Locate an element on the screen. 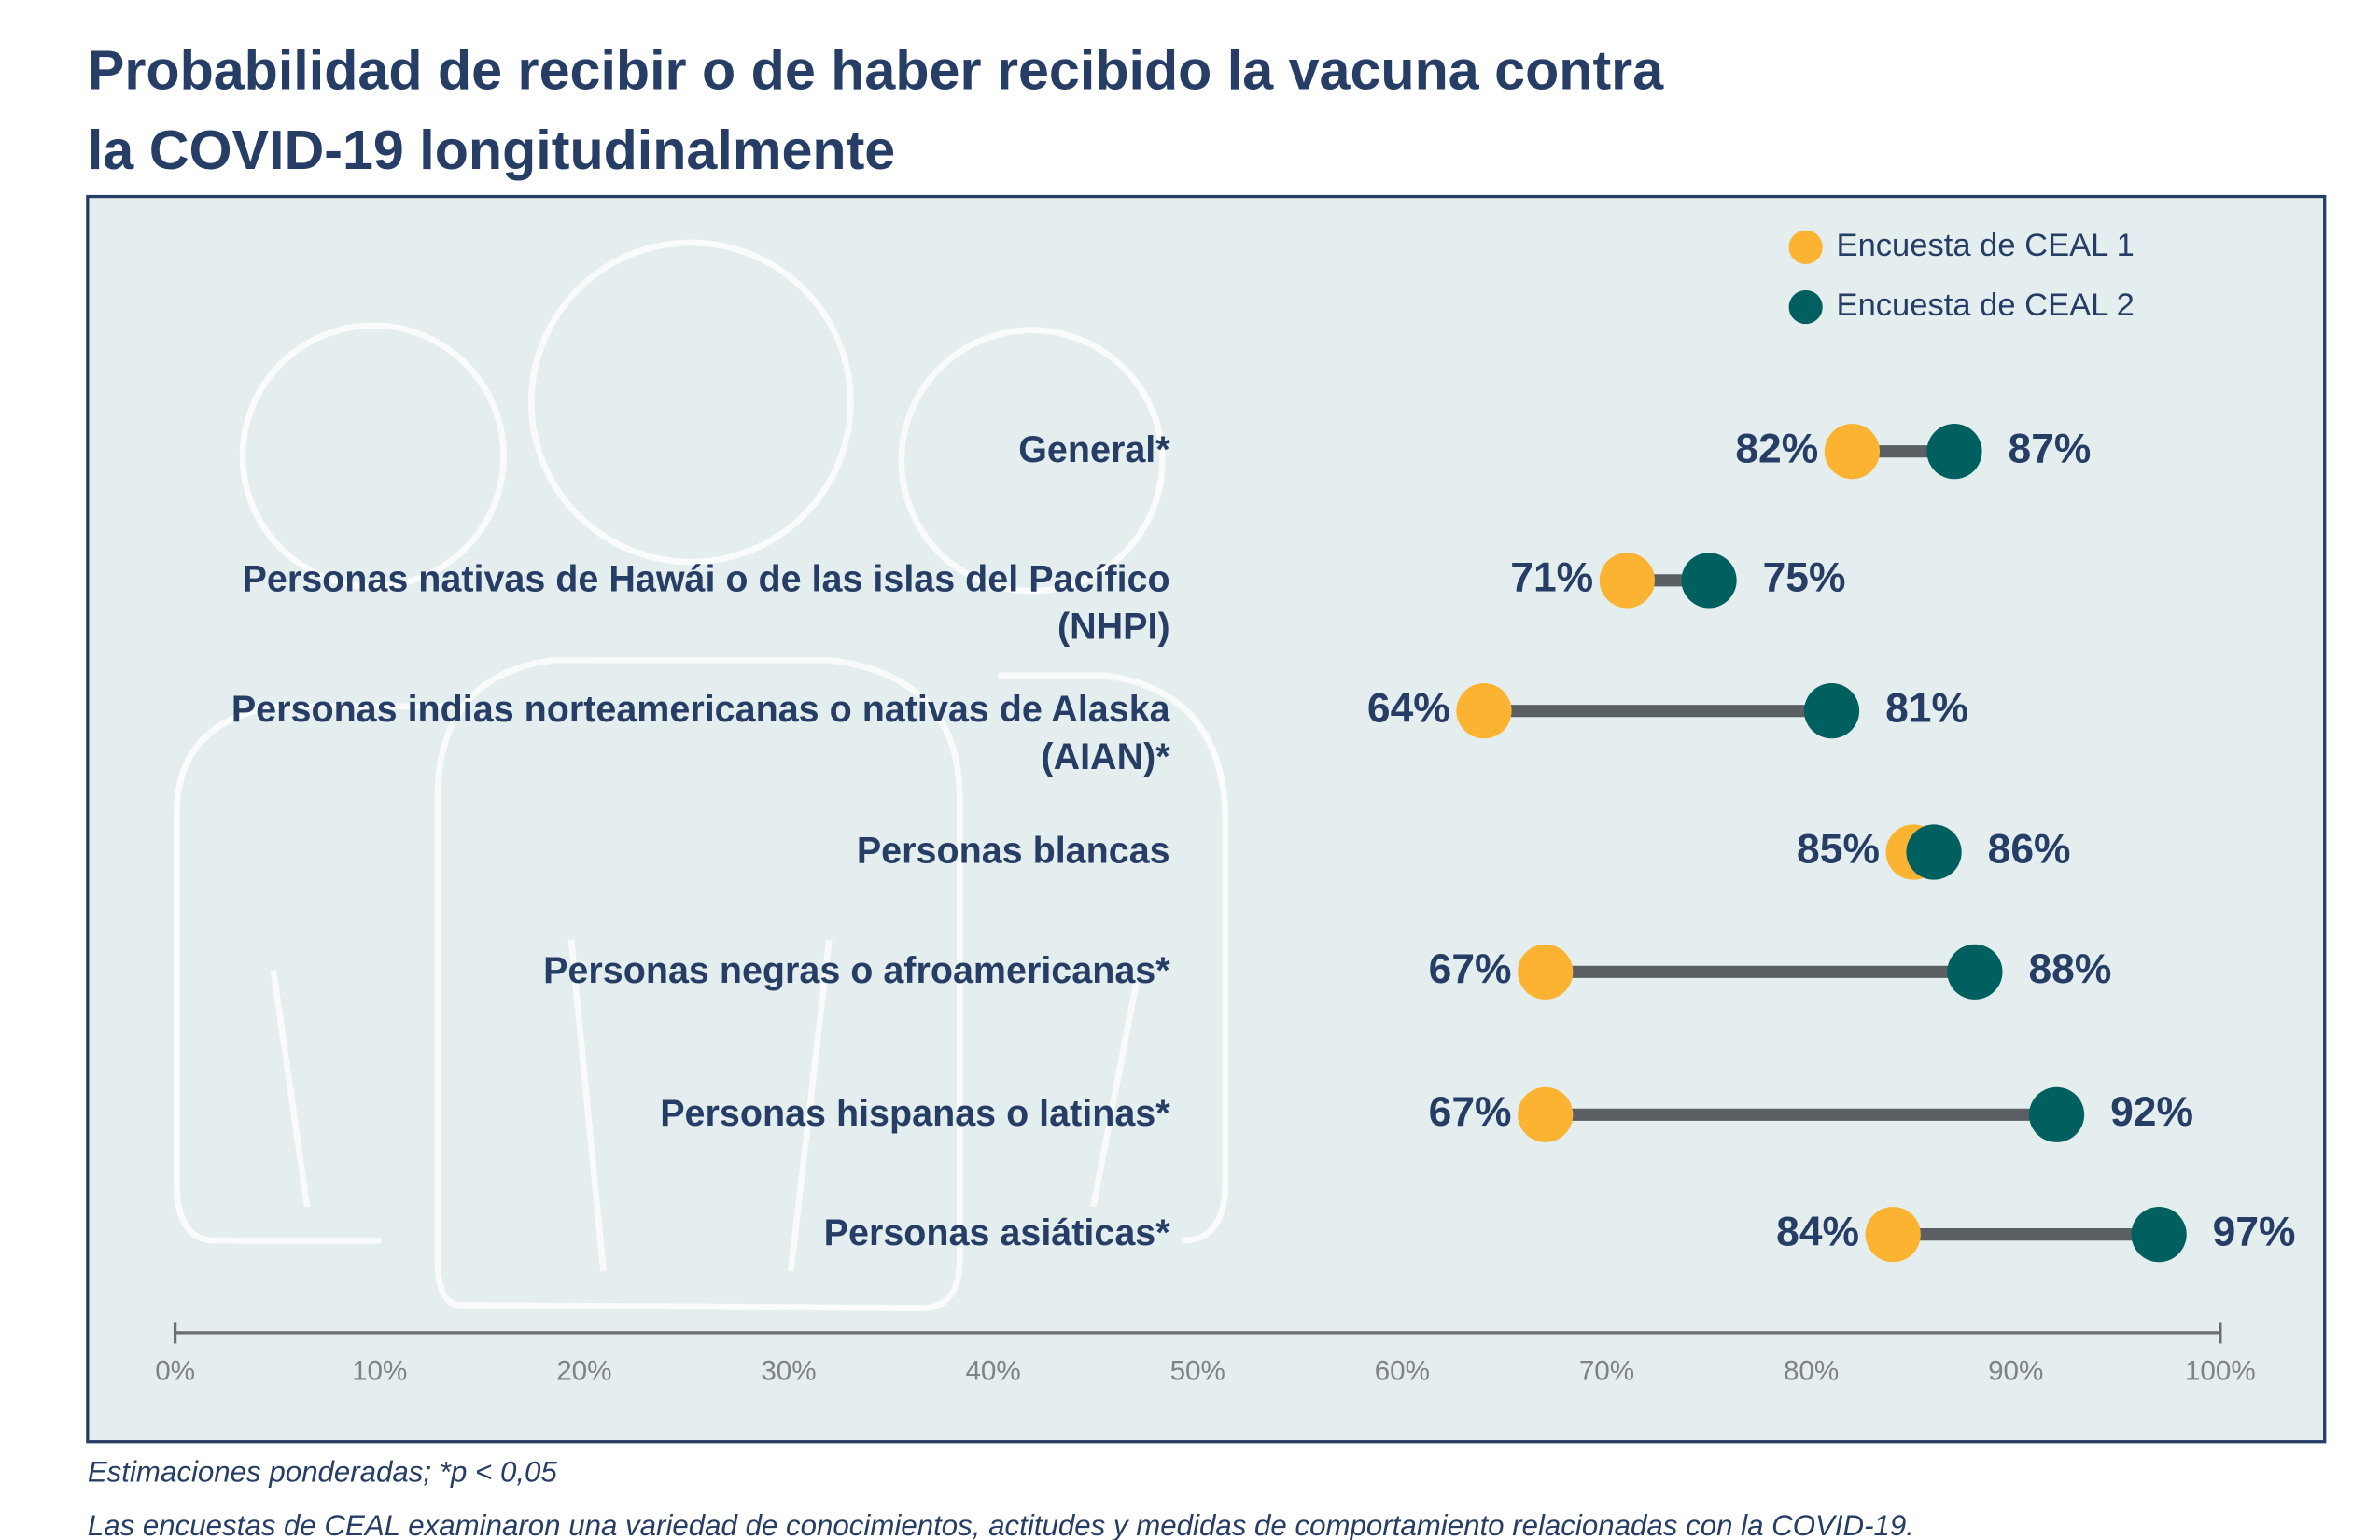 This screenshot has width=2380, height=1540. category-label: Personas hispanas o latinas* is located at coordinates (915, 1114).